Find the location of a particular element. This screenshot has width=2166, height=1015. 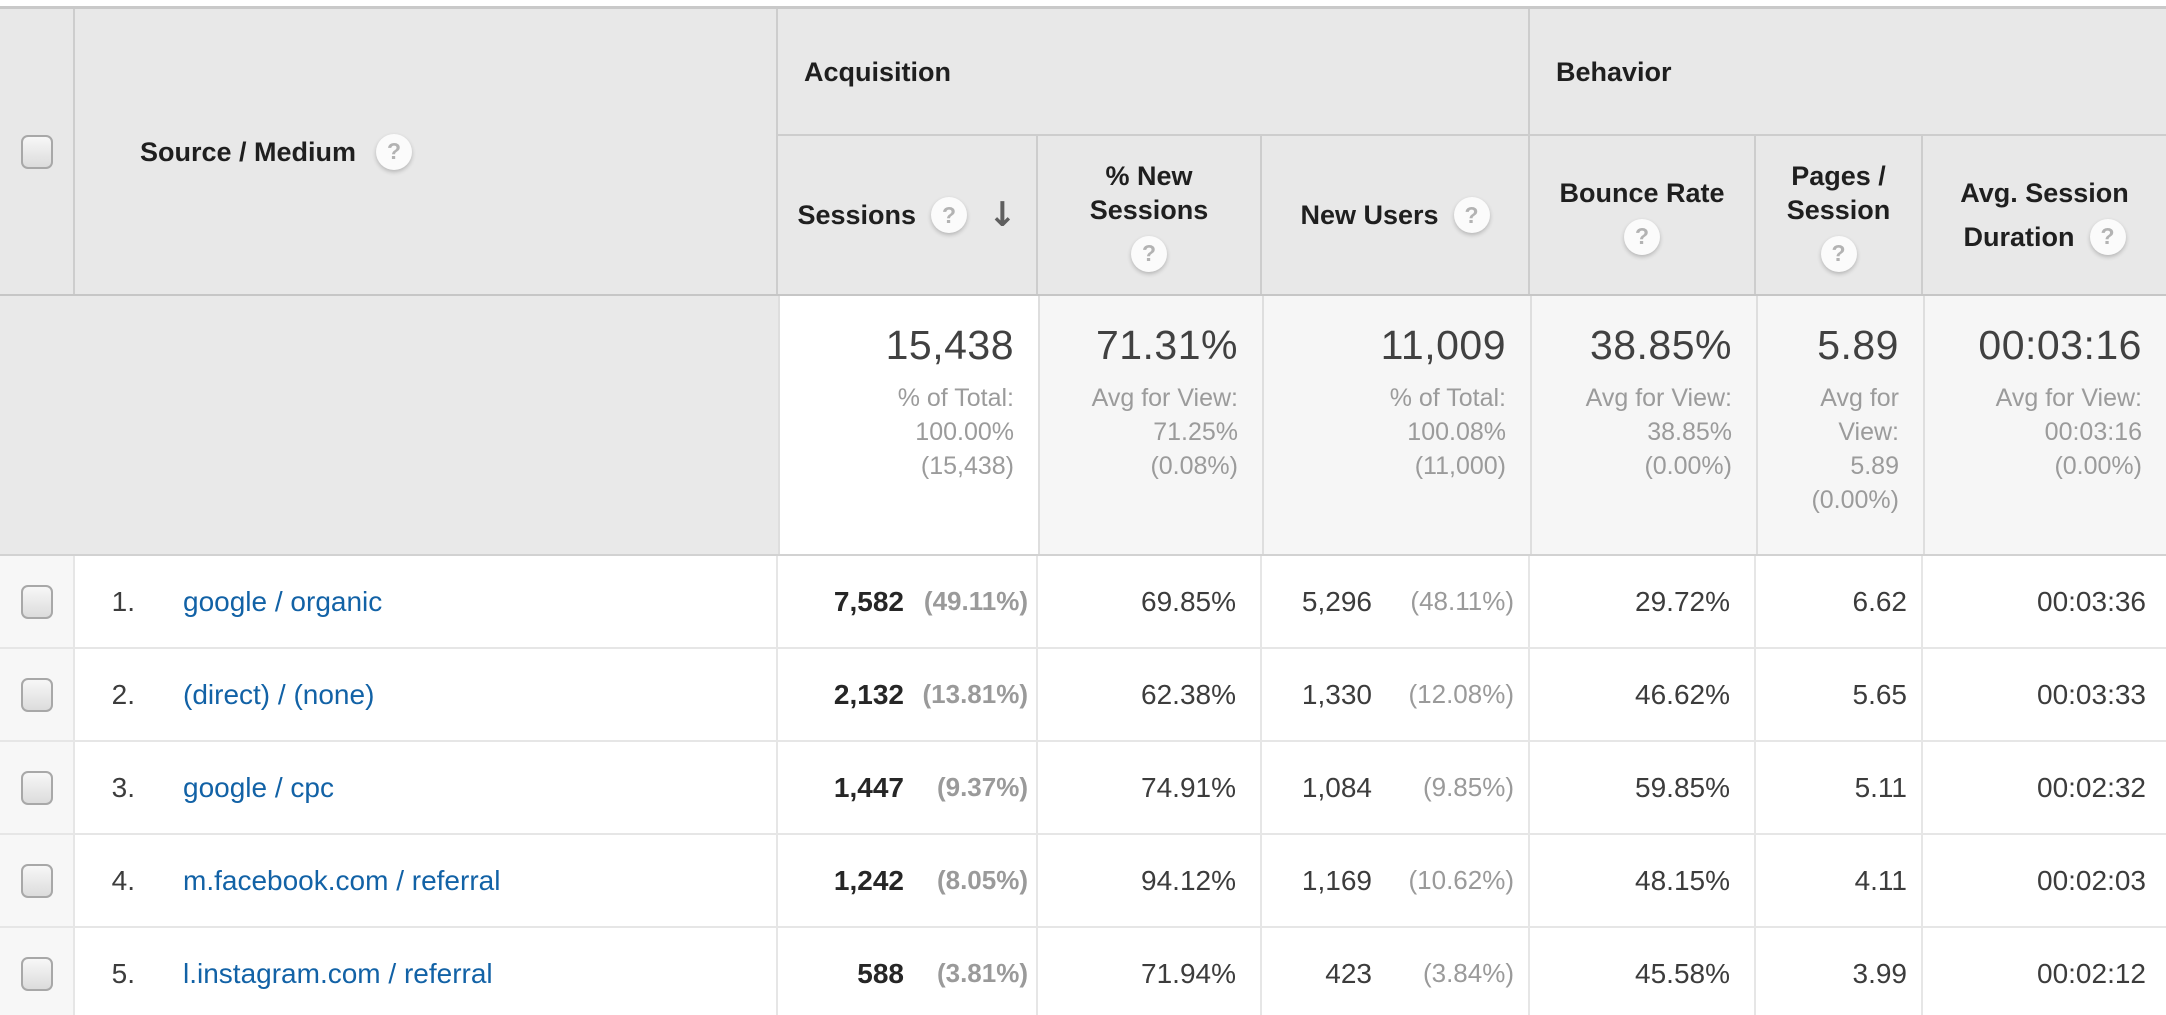

pages-session-label-line1: Pages / is located at coordinates (1838, 175).